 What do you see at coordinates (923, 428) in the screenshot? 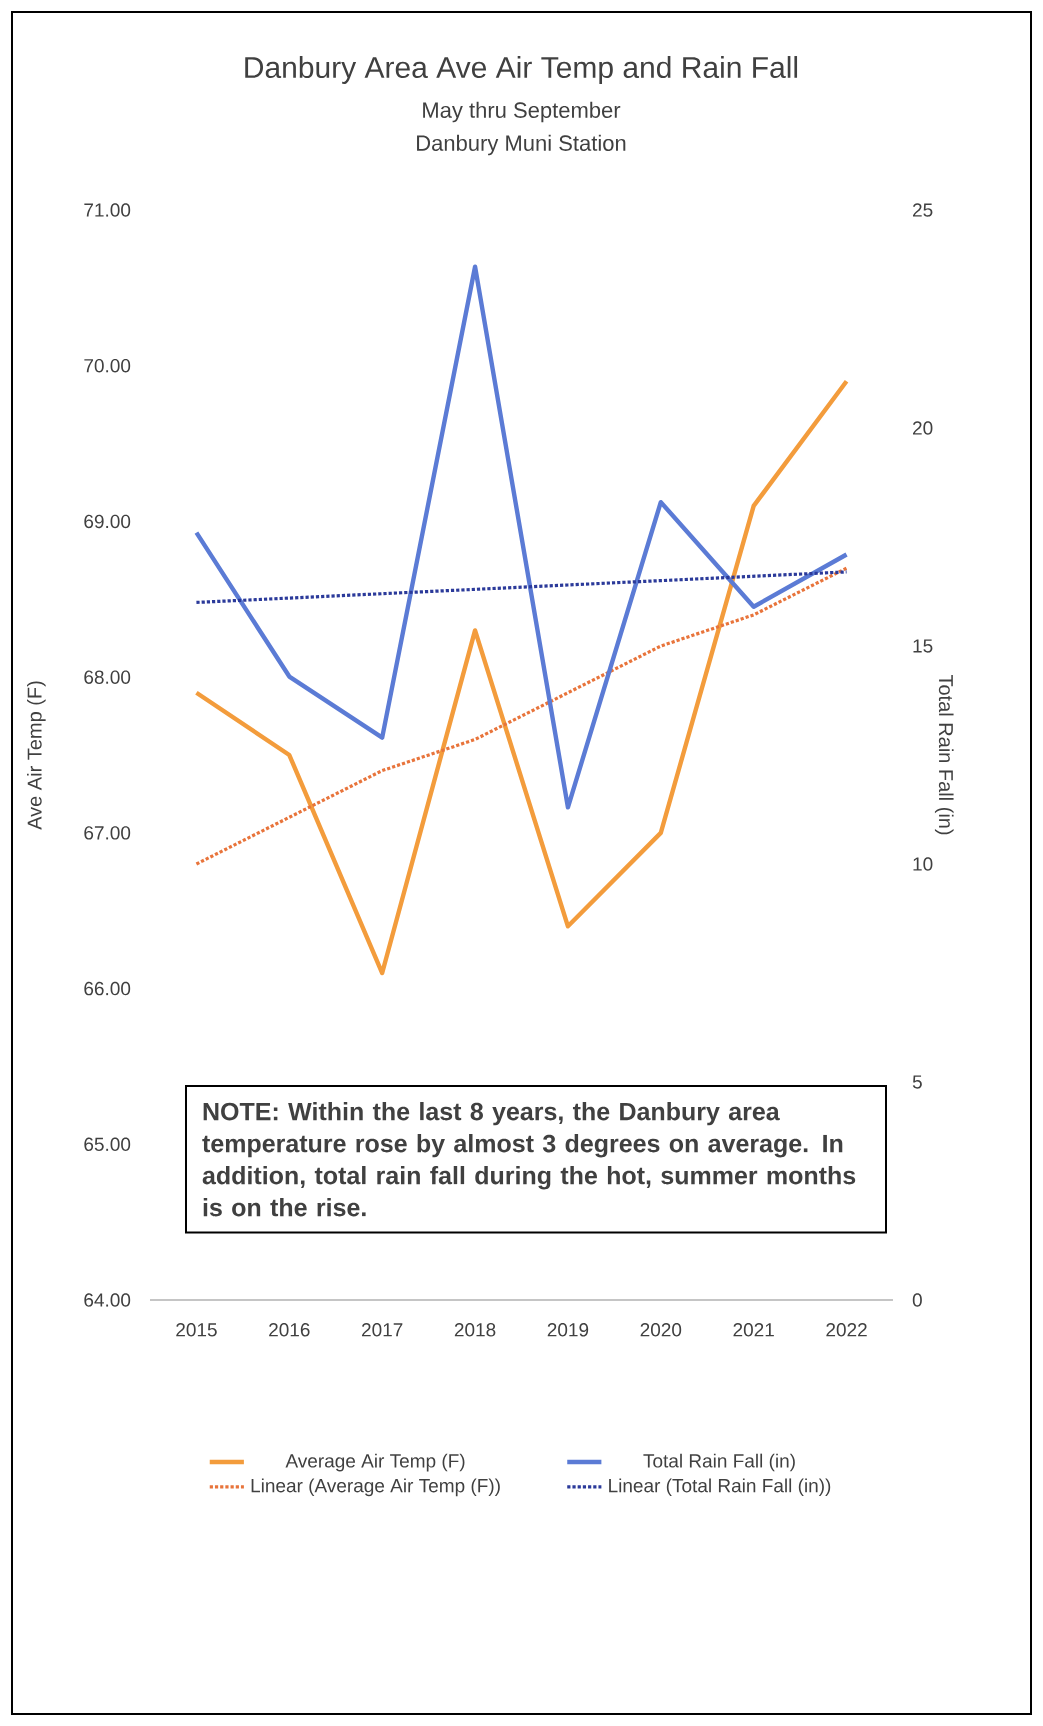
I see `y2-tick-label: 20` at bounding box center [923, 428].